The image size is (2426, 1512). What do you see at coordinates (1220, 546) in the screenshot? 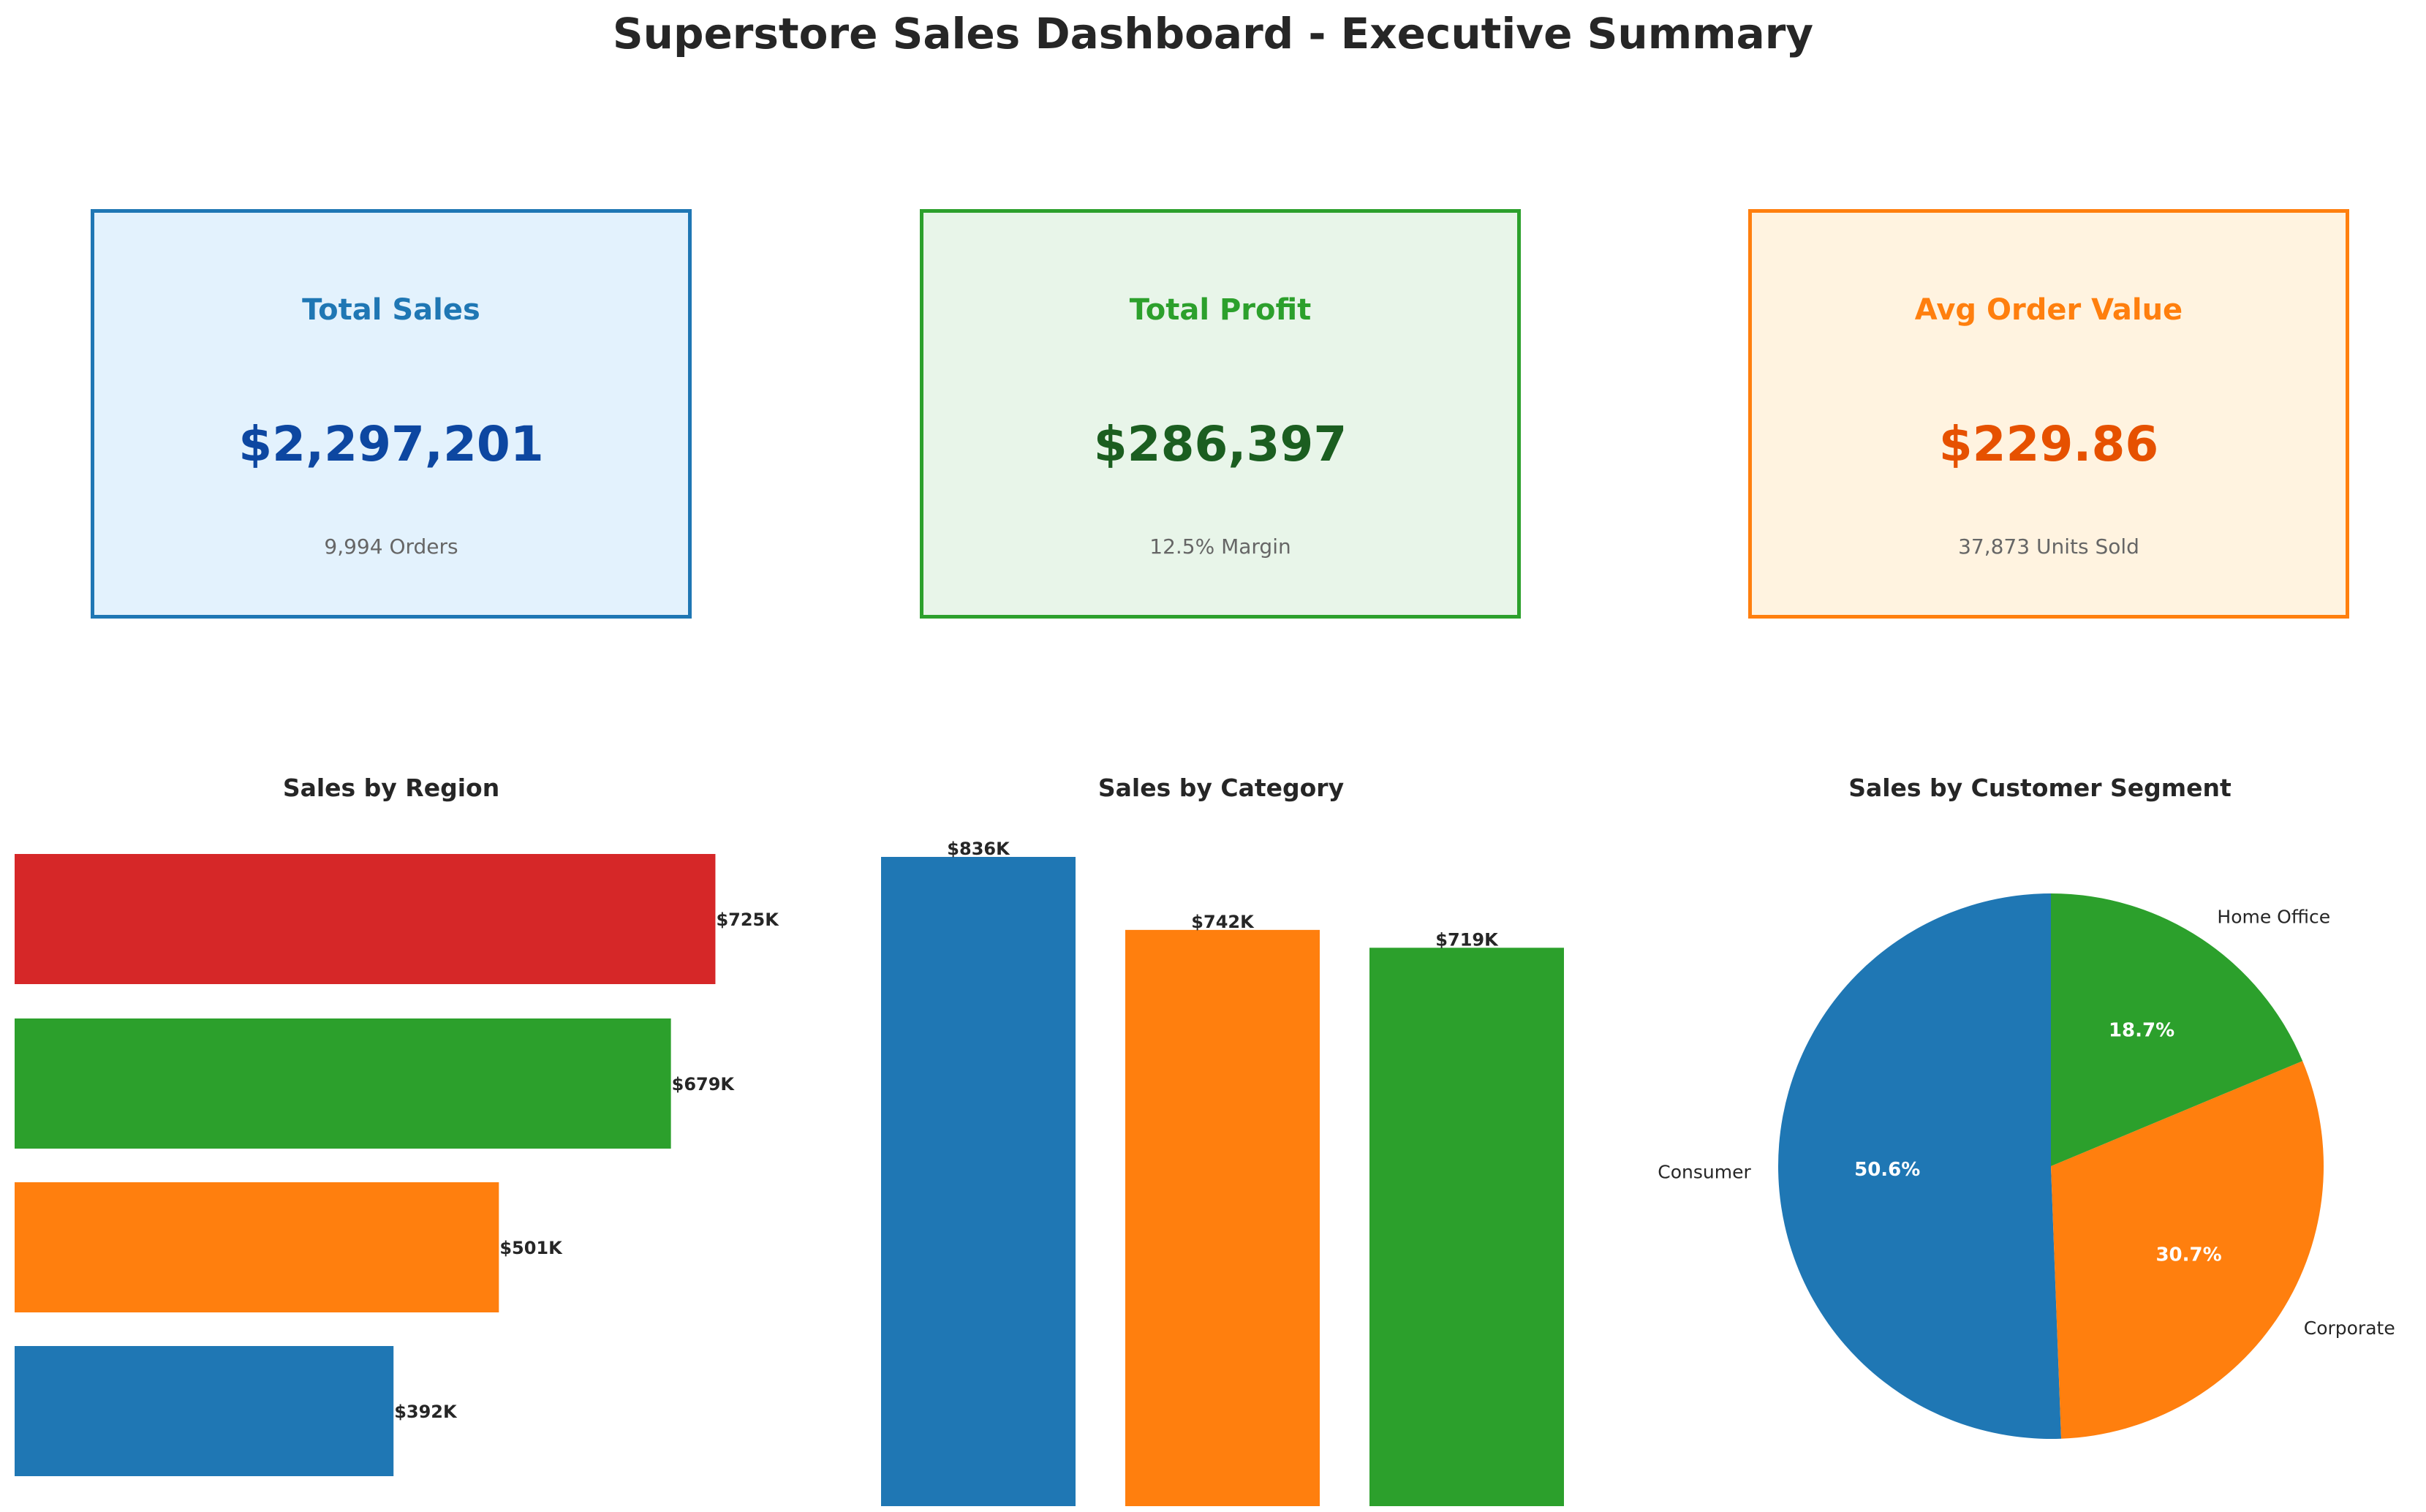
I see `kpi-subtitle: 12.5% Margin` at bounding box center [1220, 546].